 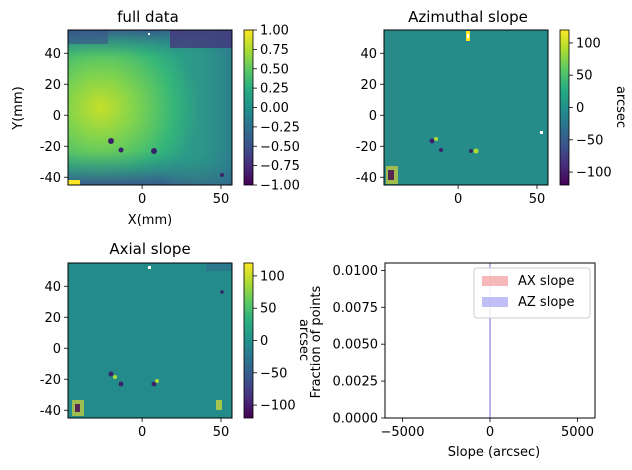 I want to click on y-tick-label: 0.0025, so click(x=356, y=382).